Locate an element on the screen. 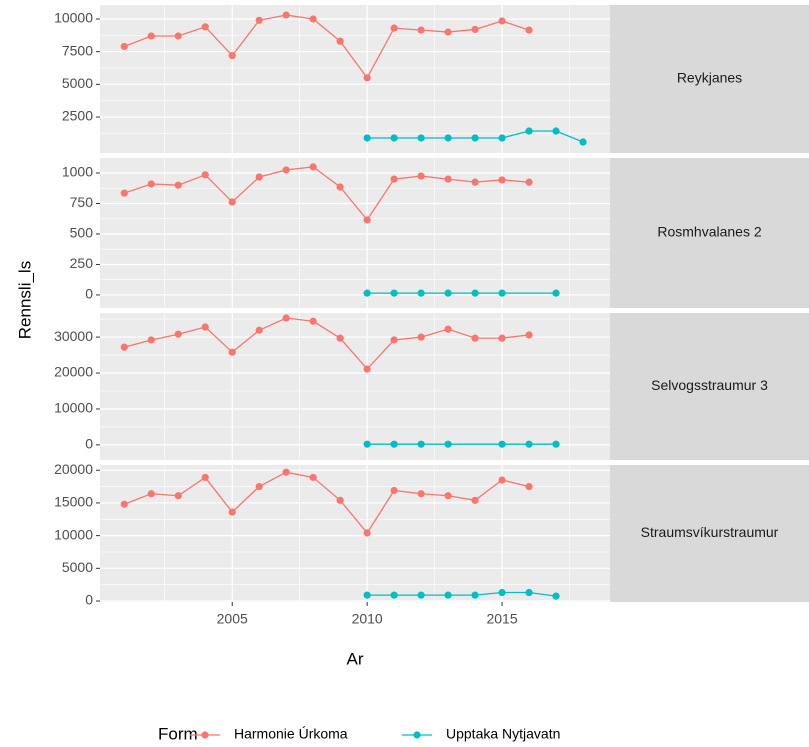 Image resolution: width=809 pixels, height=747 pixels. y-tick-label: 7500 is located at coordinates (77, 50).